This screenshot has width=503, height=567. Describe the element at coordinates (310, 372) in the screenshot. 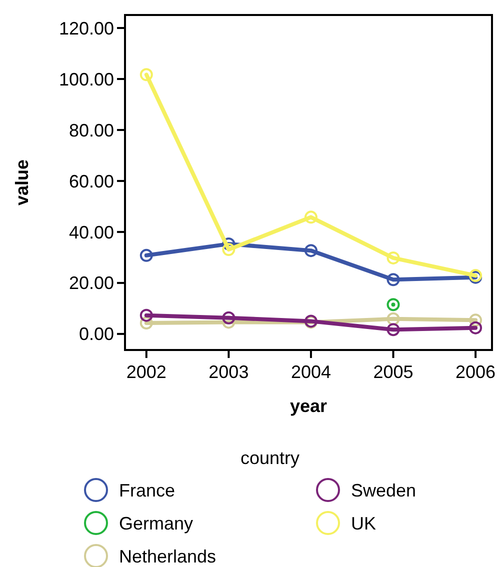

I see `x-tick-label: 2004` at that location.